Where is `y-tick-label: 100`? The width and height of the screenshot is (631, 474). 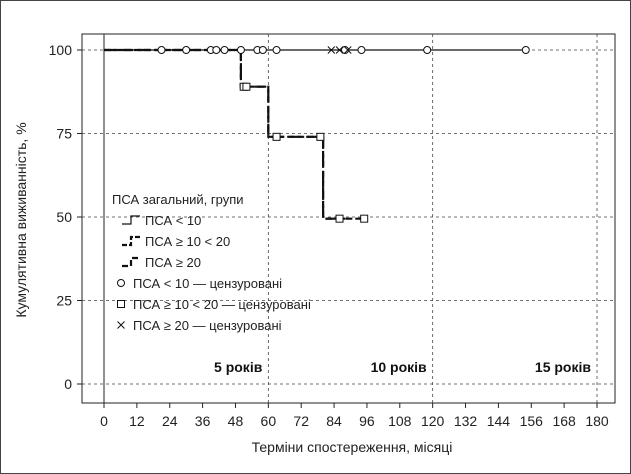 y-tick-label: 100 is located at coordinates (61, 50).